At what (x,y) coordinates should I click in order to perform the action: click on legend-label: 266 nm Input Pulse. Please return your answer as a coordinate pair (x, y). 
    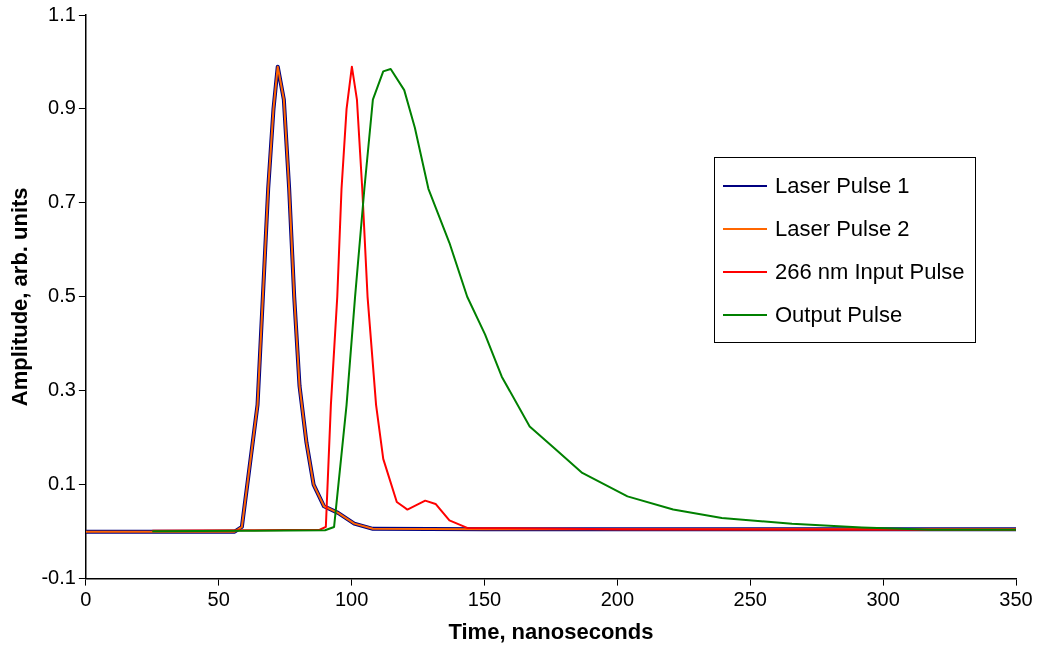
    Looking at the image, I should click on (870, 272).